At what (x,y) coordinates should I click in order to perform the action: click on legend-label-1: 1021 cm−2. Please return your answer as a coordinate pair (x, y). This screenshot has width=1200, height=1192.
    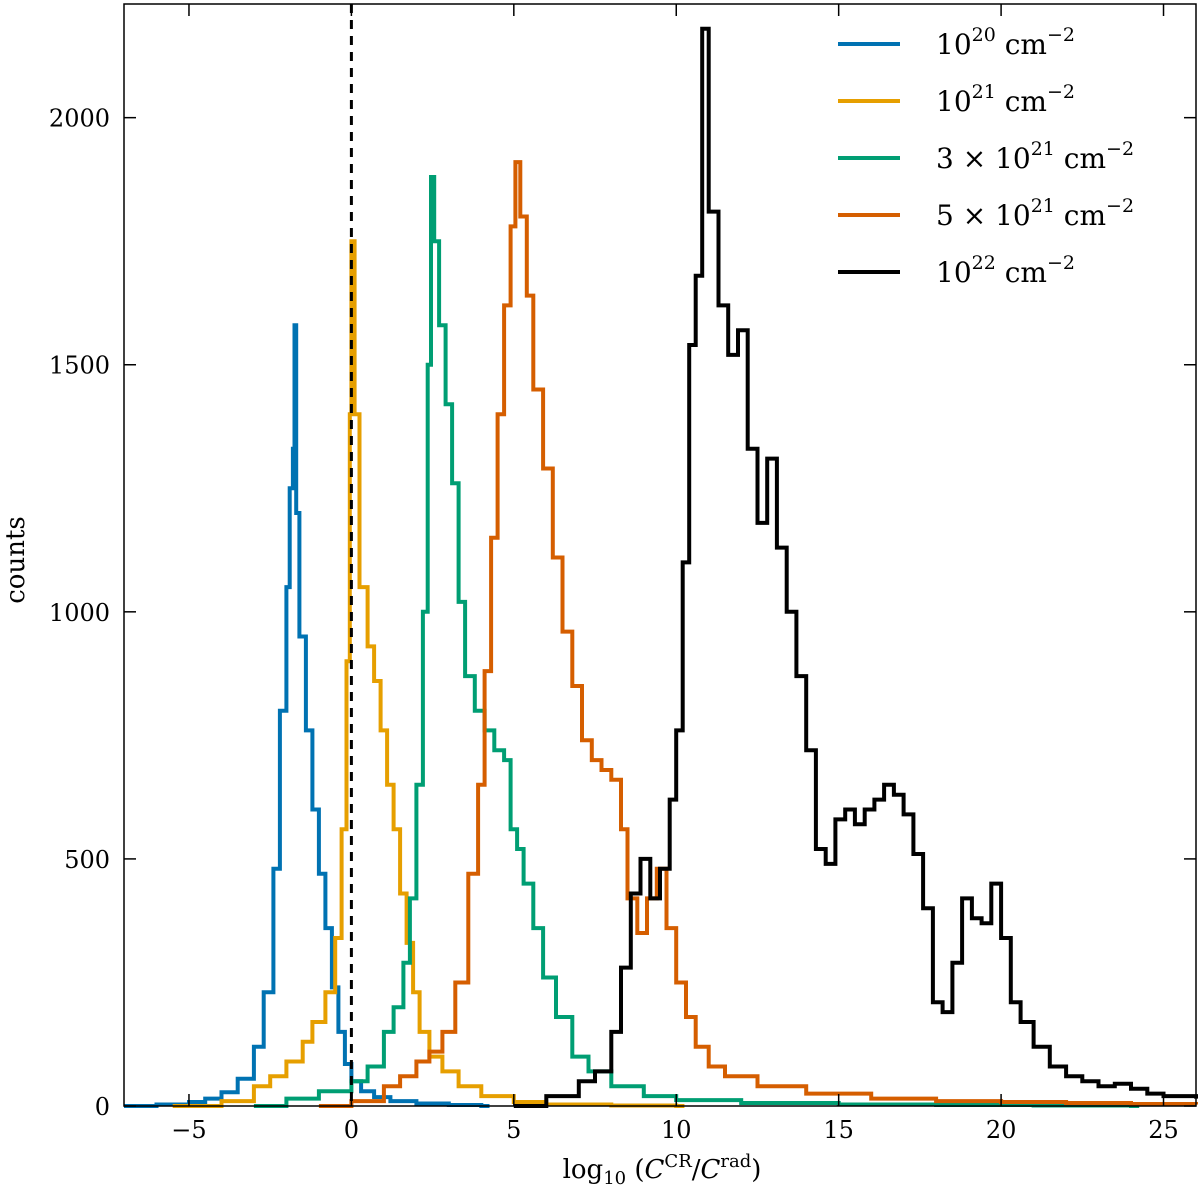
    Looking at the image, I should click on (1005, 99).